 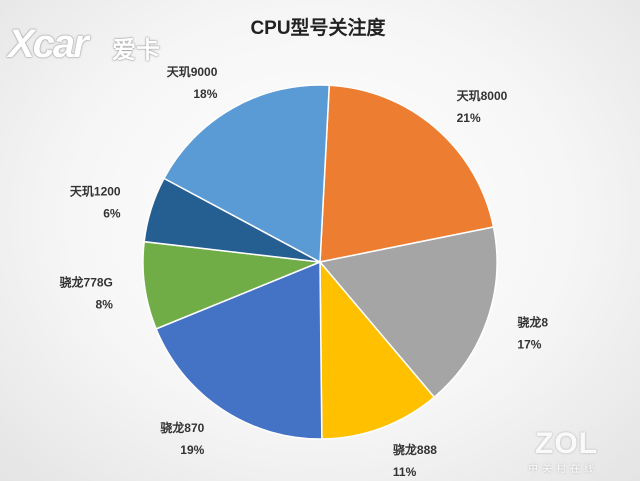 I want to click on slice-pct-0: 21%, so click(x=469, y=118).